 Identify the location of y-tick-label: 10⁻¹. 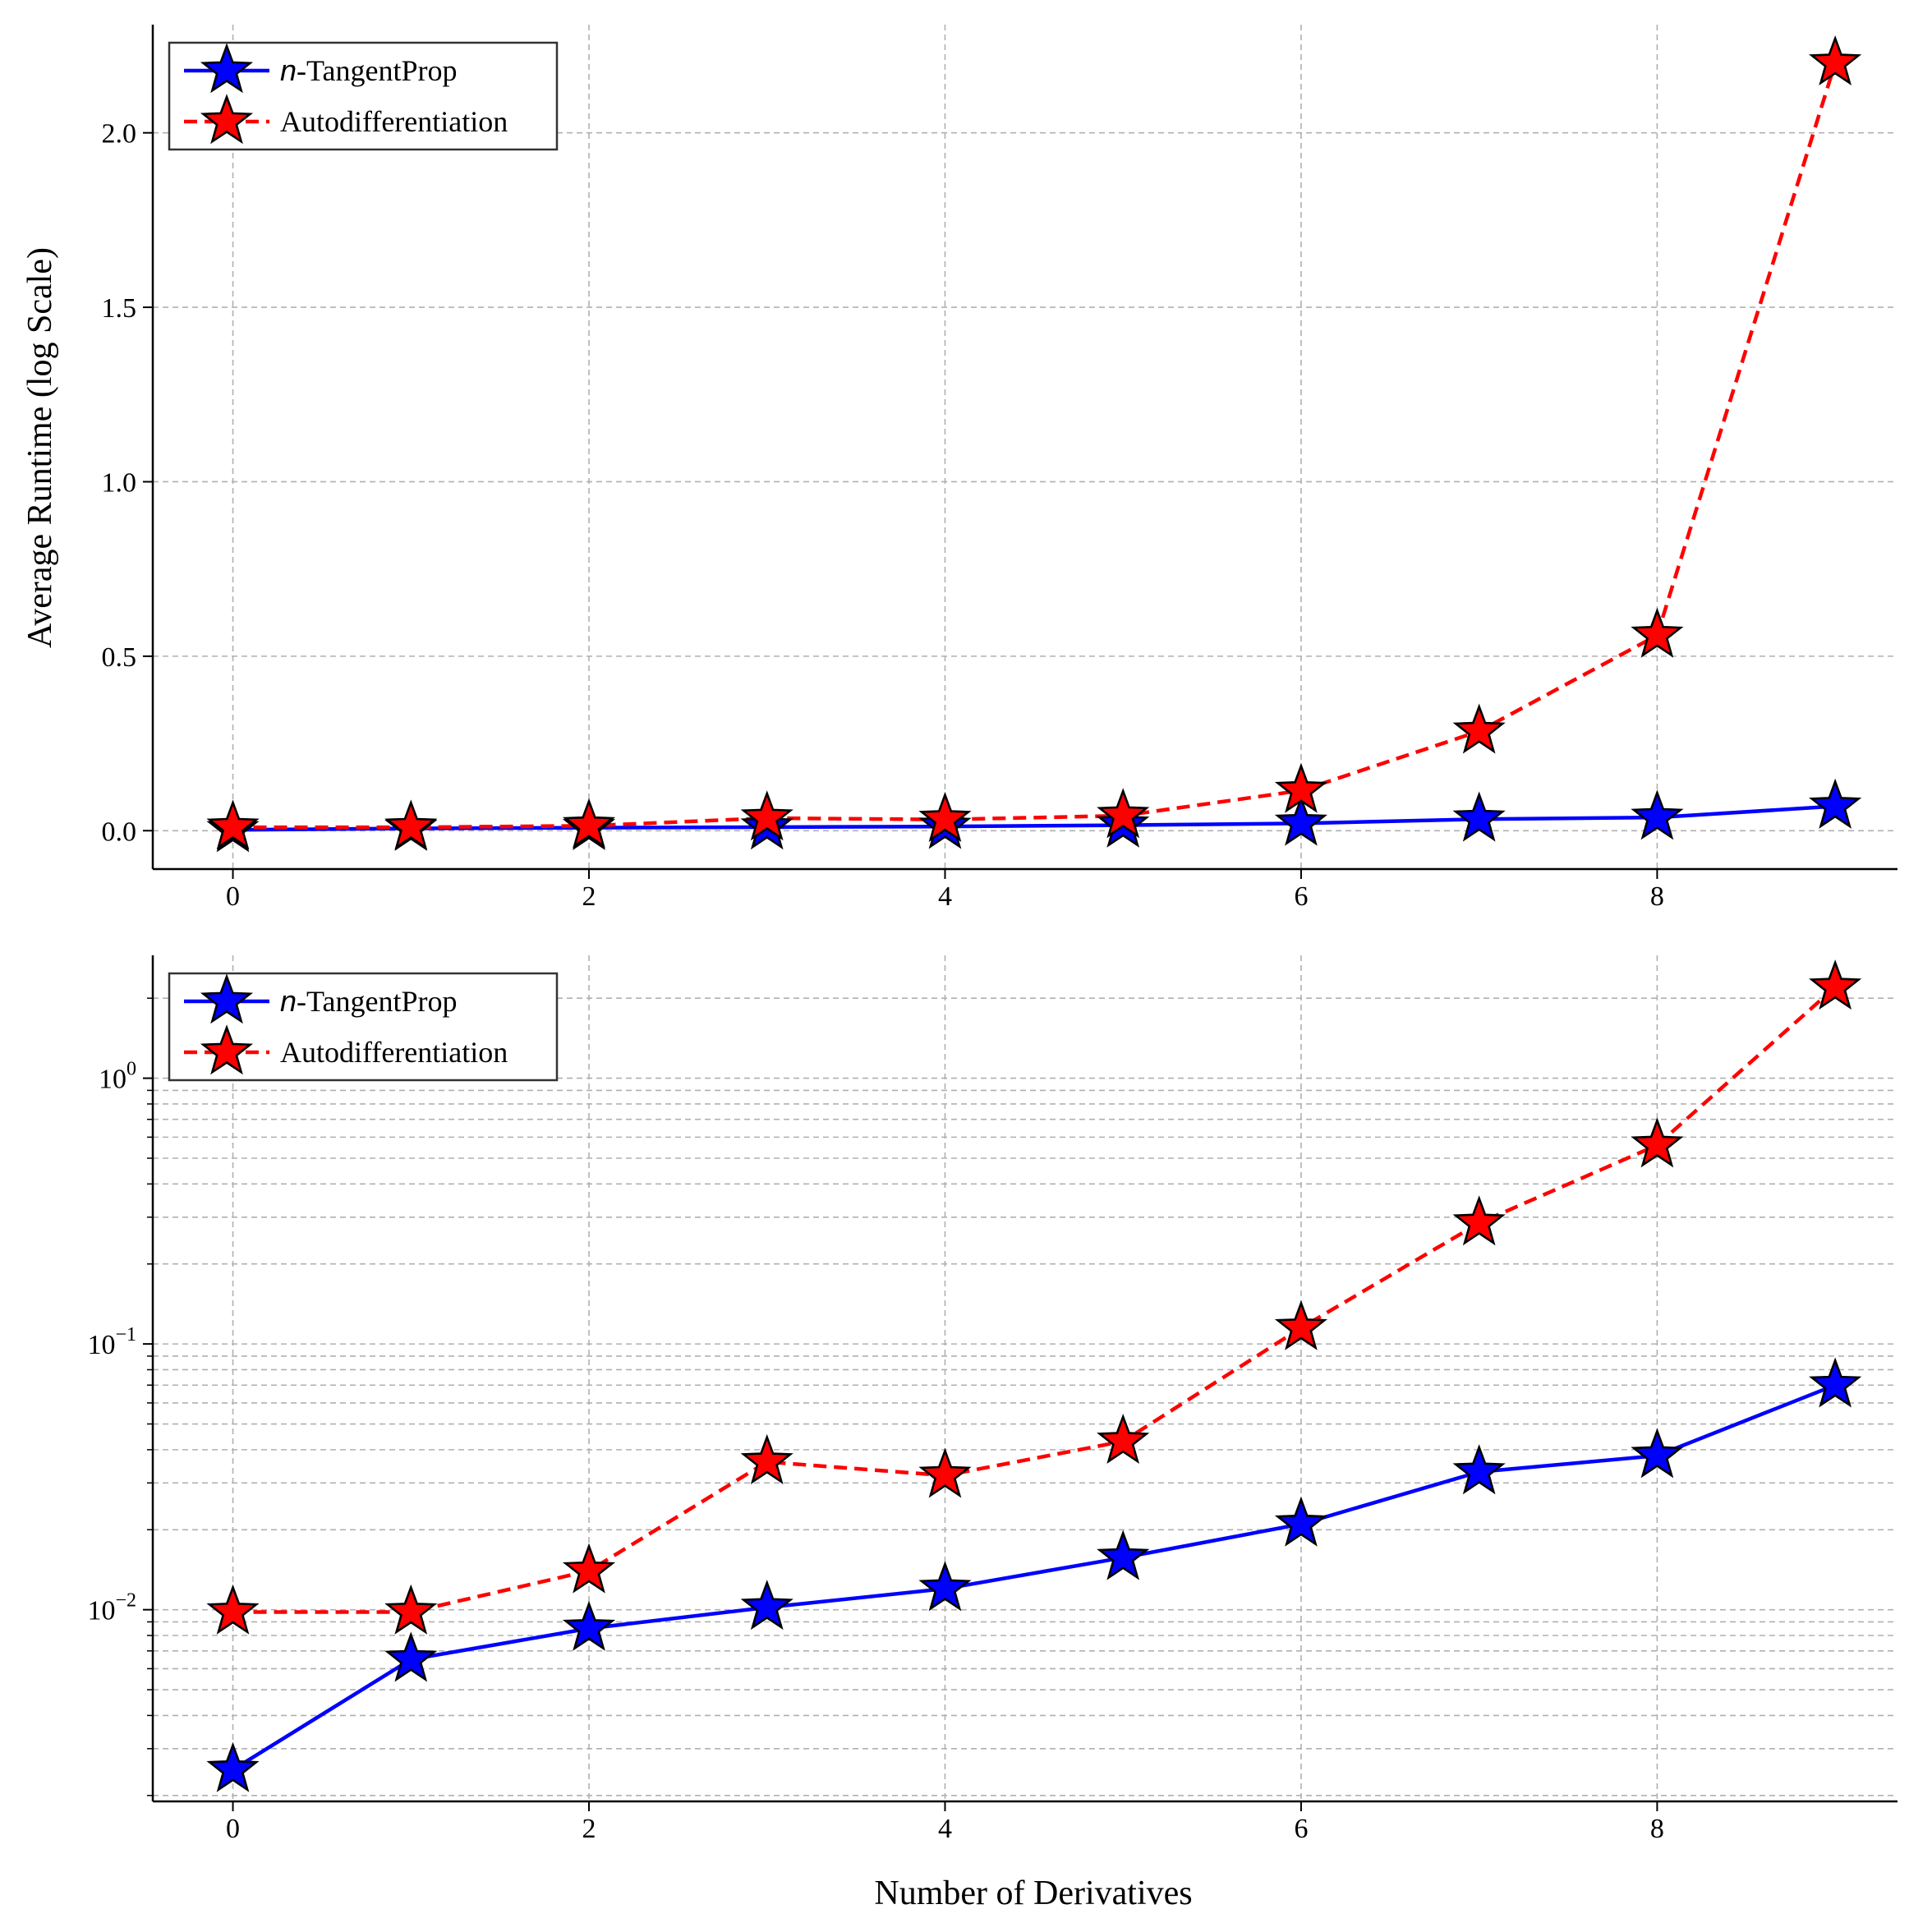
(112, 1342).